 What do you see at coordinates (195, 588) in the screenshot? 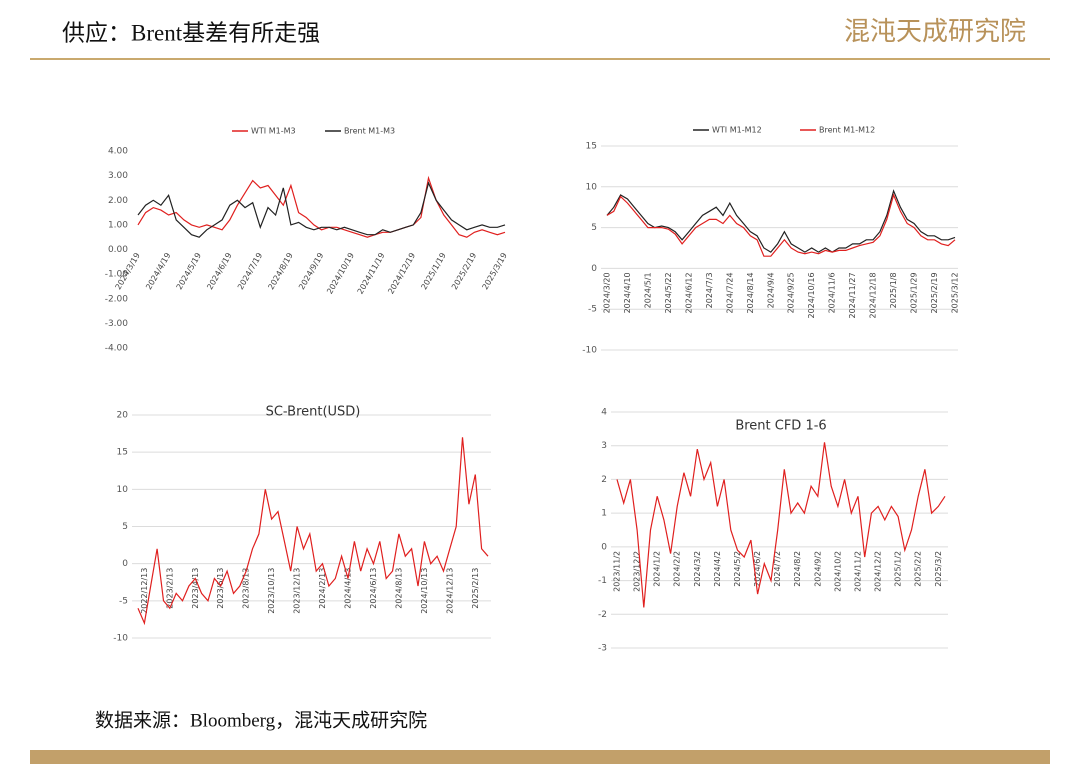
I see `x-tick-label: 2023/4/13` at bounding box center [195, 588].